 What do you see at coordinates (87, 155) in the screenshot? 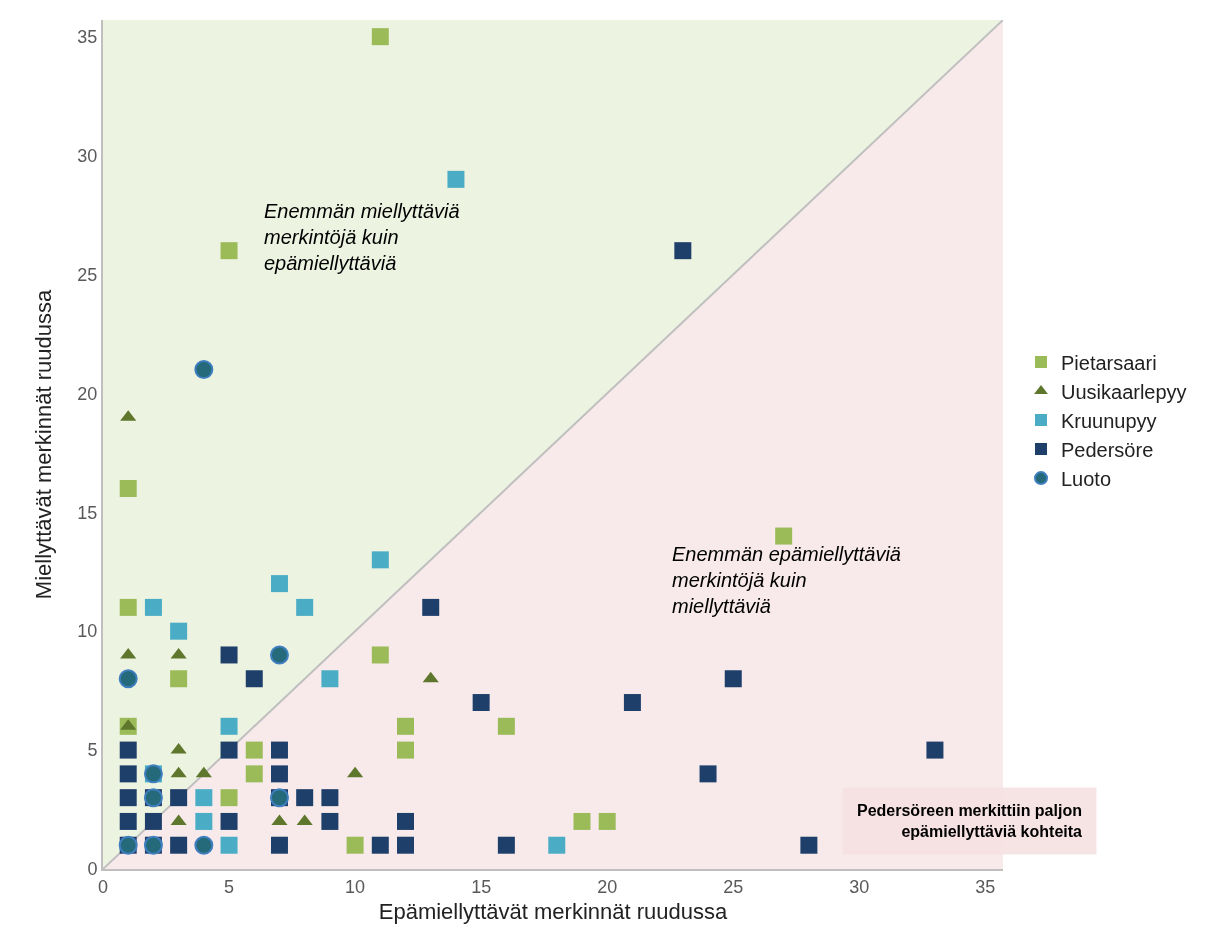
I see `y-tick-label: 30` at bounding box center [87, 155].